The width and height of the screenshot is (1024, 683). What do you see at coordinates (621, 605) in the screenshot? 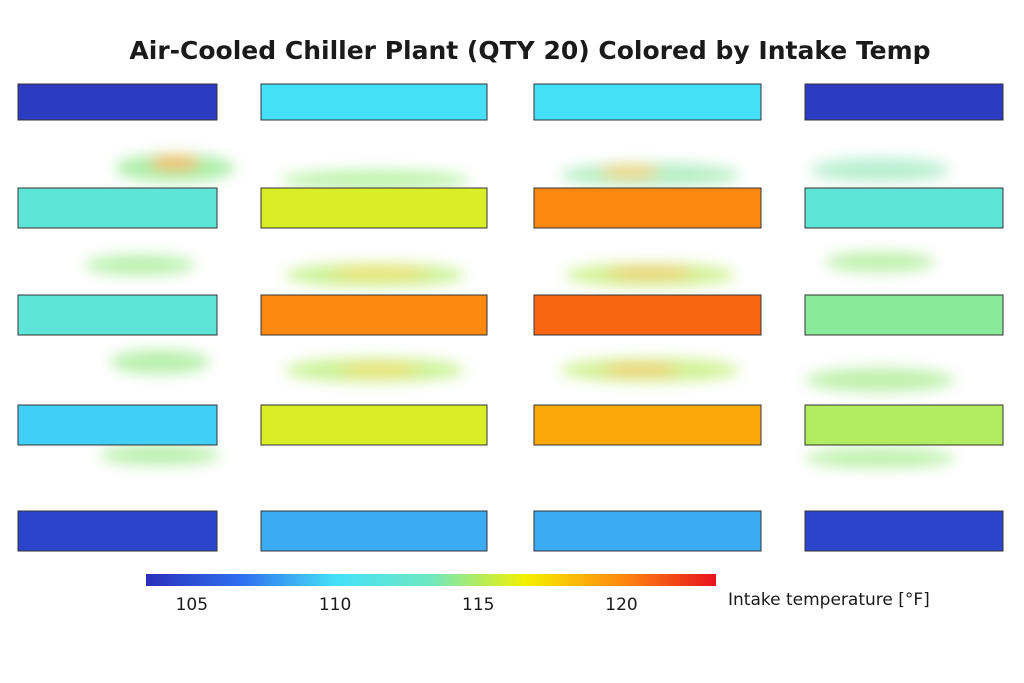
I see `colorbar-tick-label: 120` at bounding box center [621, 605].